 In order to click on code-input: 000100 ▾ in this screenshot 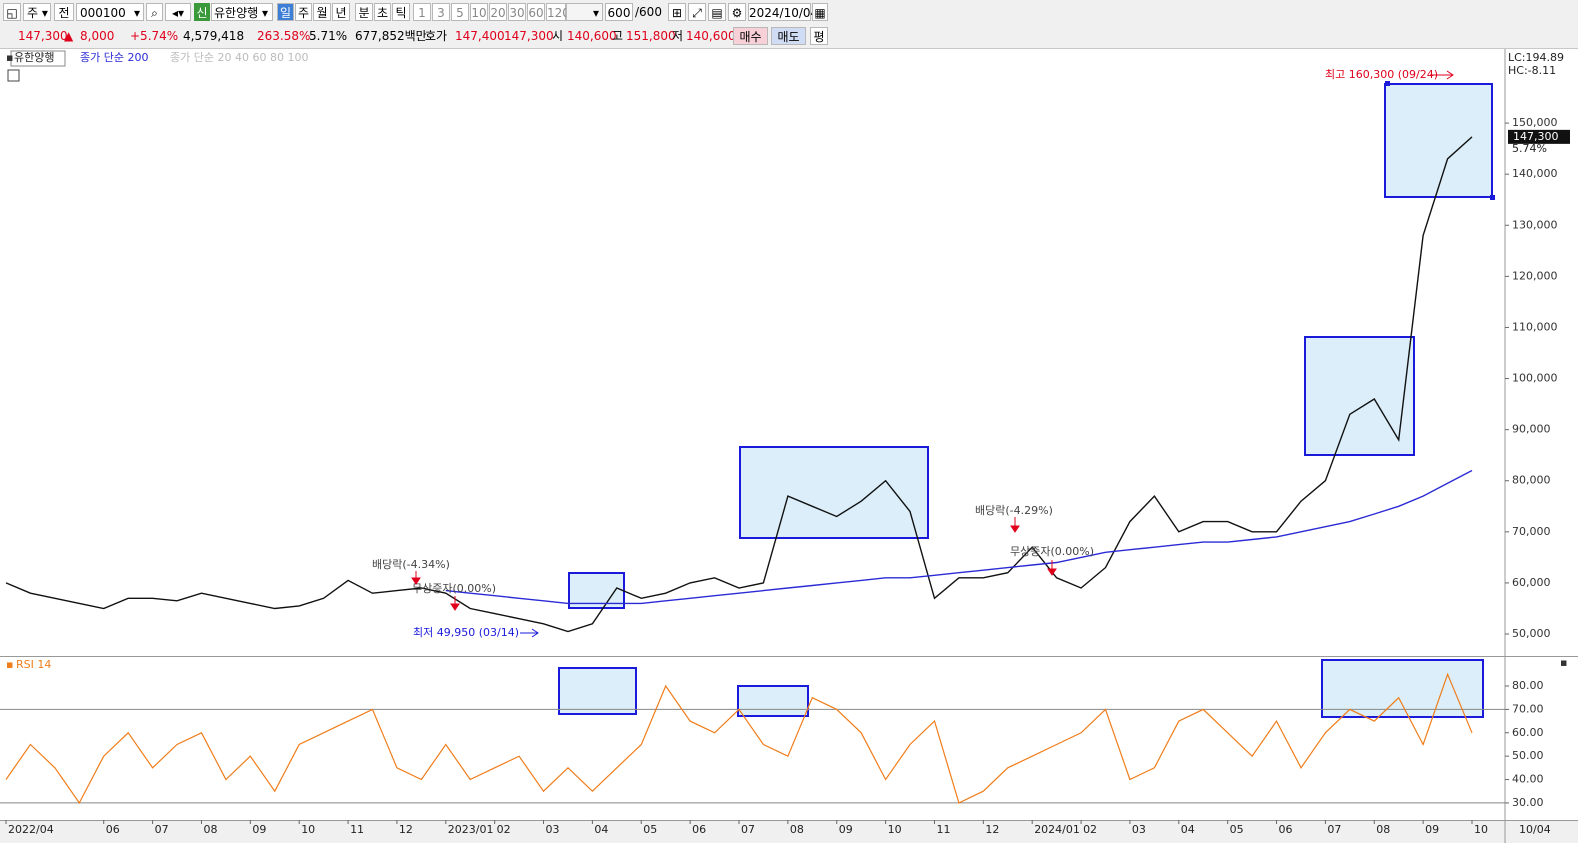, I will do `click(110, 12)`.